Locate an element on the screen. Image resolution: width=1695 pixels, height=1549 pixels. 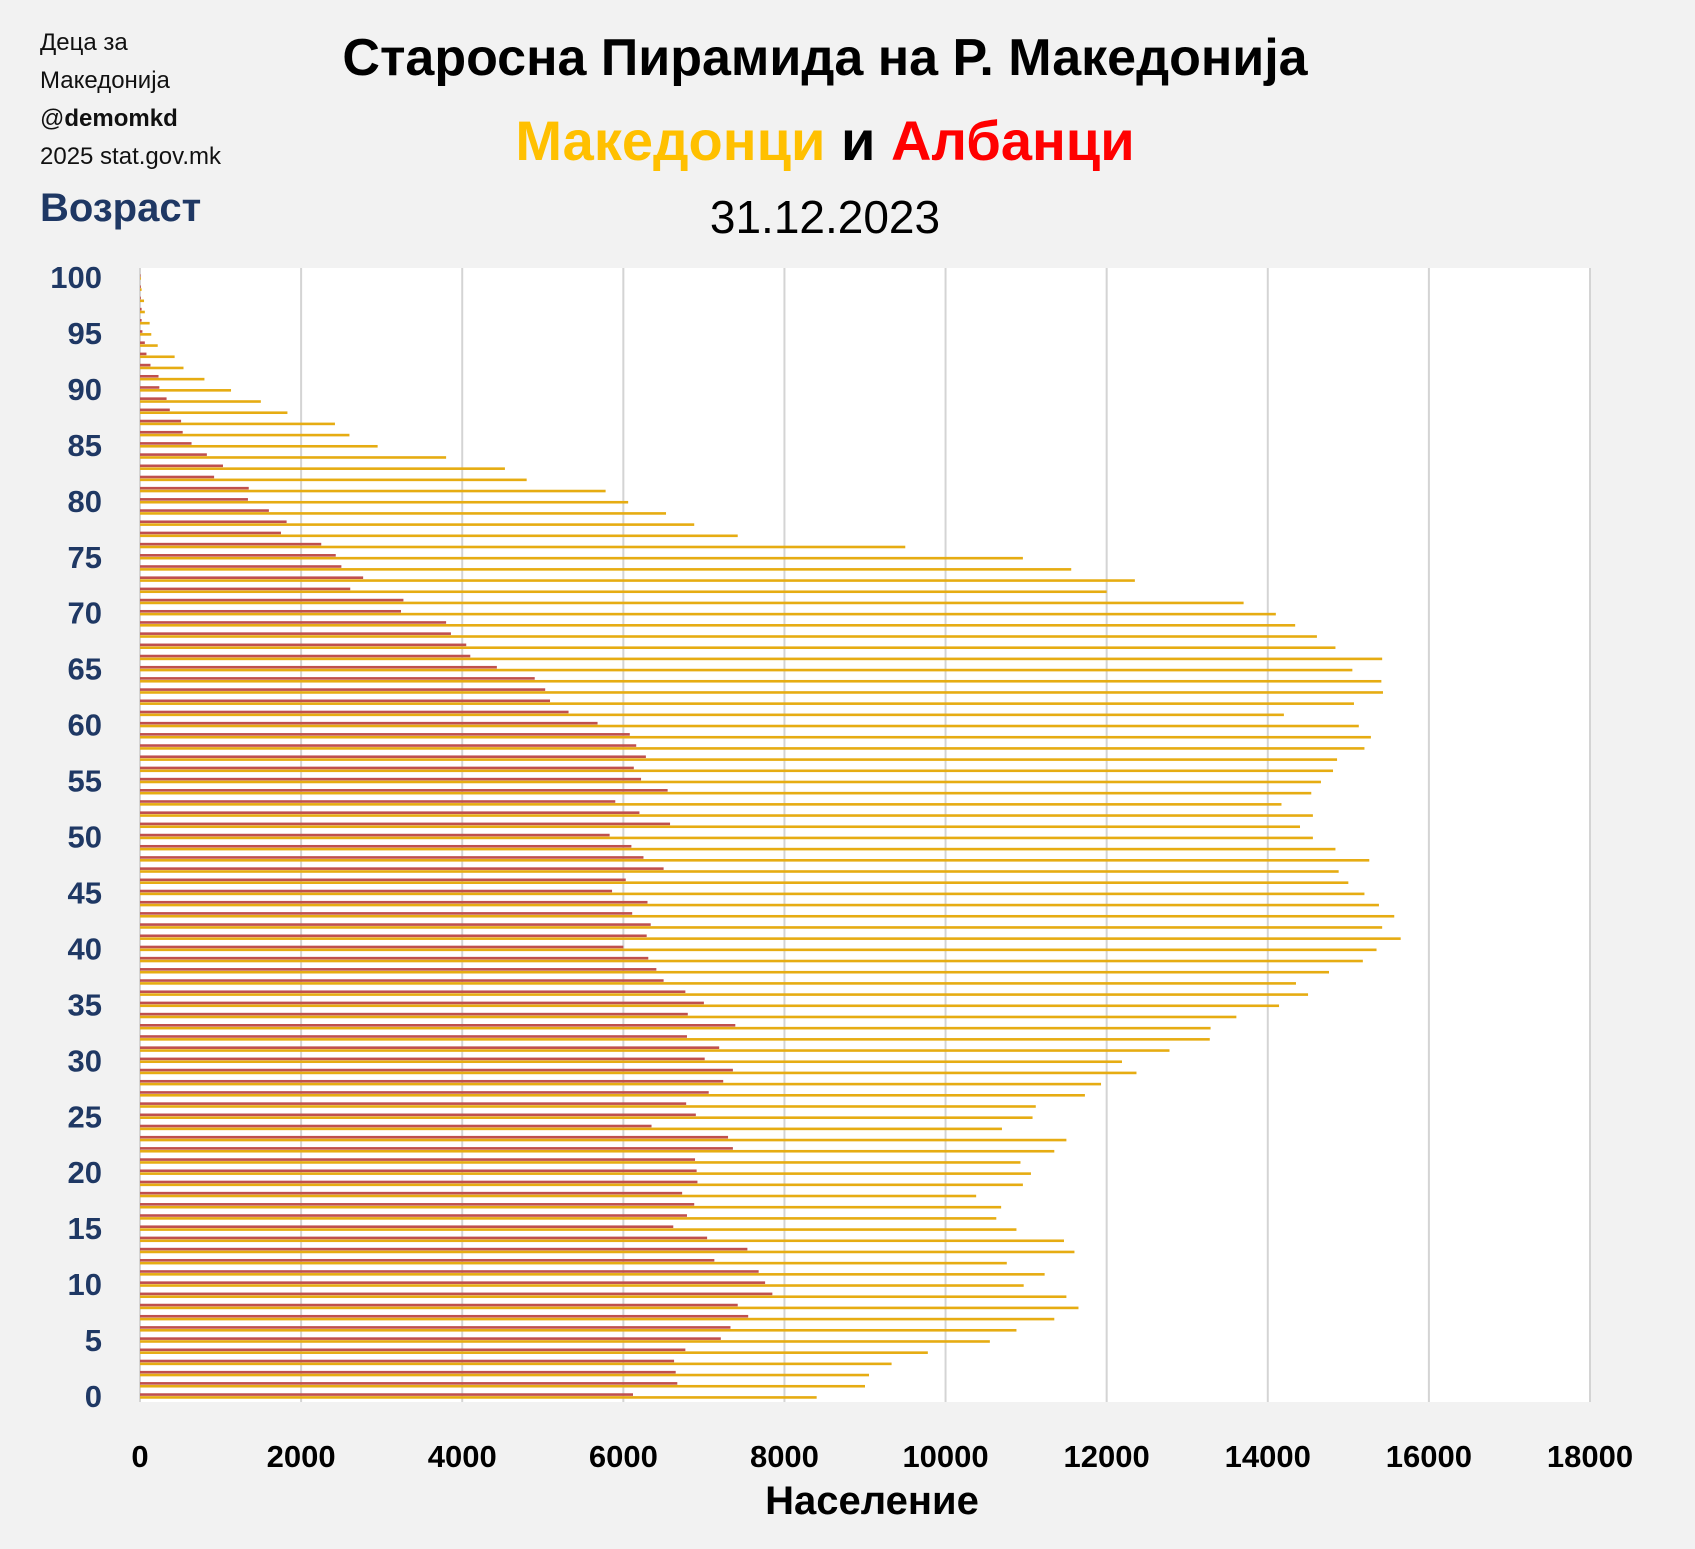
y-axis-label: Возраст is located at coordinates (121, 208).